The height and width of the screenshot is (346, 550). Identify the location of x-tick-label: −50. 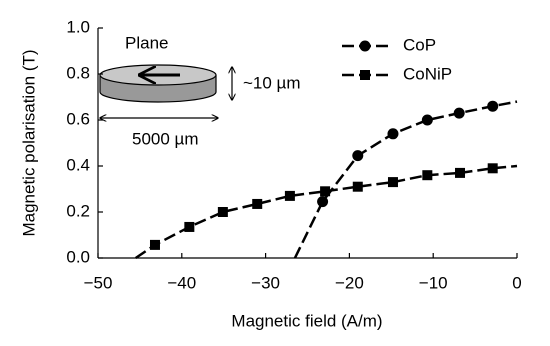
(98, 282).